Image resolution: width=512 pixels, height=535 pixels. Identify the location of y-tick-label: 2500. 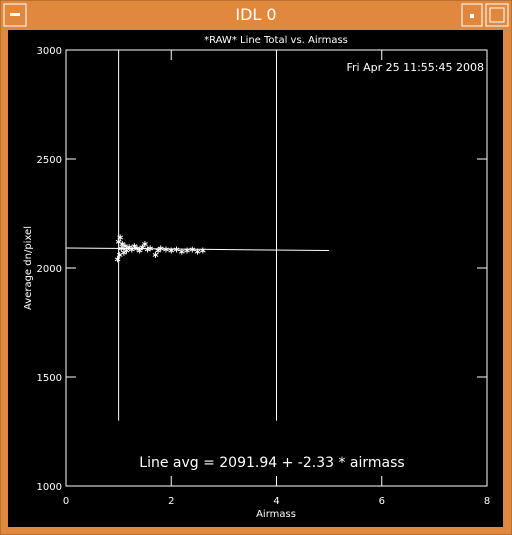
(49, 160).